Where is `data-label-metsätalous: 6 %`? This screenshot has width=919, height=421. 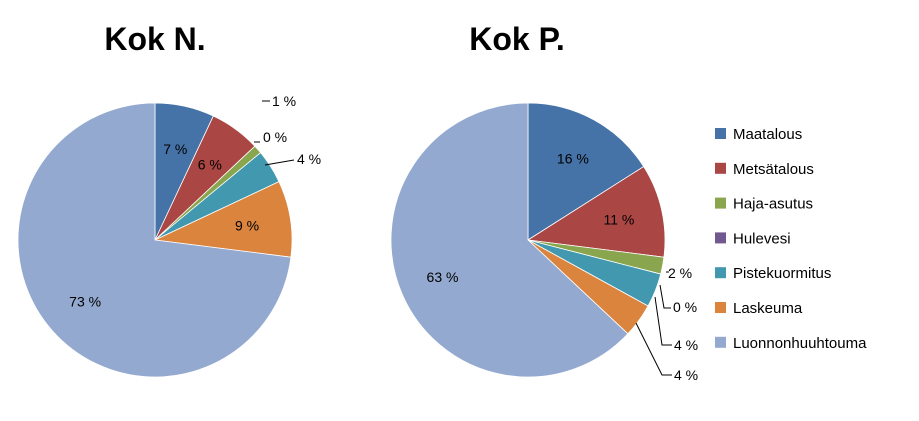 data-label-metsätalous: 6 % is located at coordinates (210, 165).